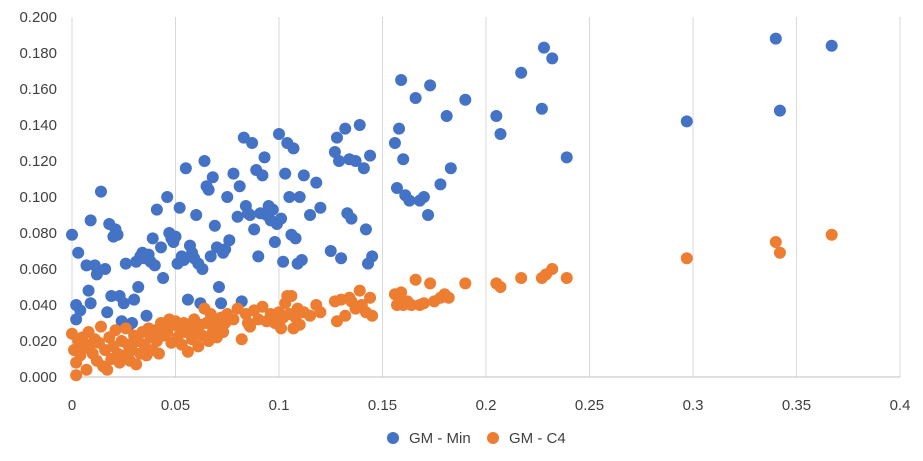  Describe the element at coordinates (38, 17) in the screenshot. I see `y-tick-label: 0.200` at that location.